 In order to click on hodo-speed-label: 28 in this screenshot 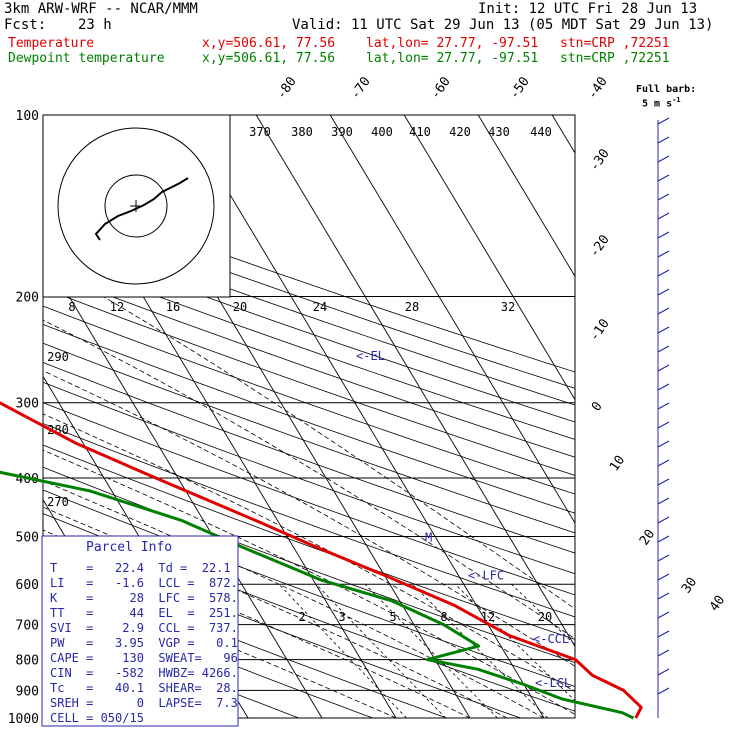, I will do `click(412, 307)`.